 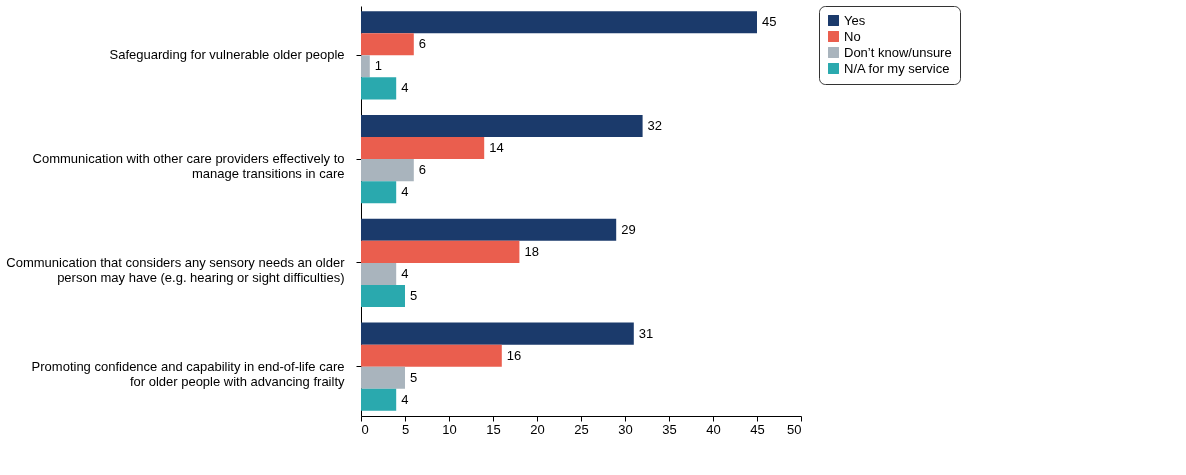 What do you see at coordinates (188, 373) in the screenshot?
I see `y-tick-label: Promoting confidence and capability in end-of-life care for older people with advancing frailty` at bounding box center [188, 373].